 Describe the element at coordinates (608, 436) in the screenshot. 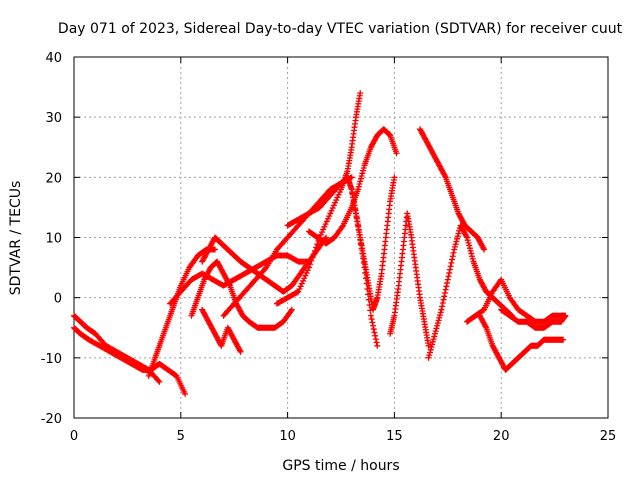

I see `x-tick-label: 25` at that location.